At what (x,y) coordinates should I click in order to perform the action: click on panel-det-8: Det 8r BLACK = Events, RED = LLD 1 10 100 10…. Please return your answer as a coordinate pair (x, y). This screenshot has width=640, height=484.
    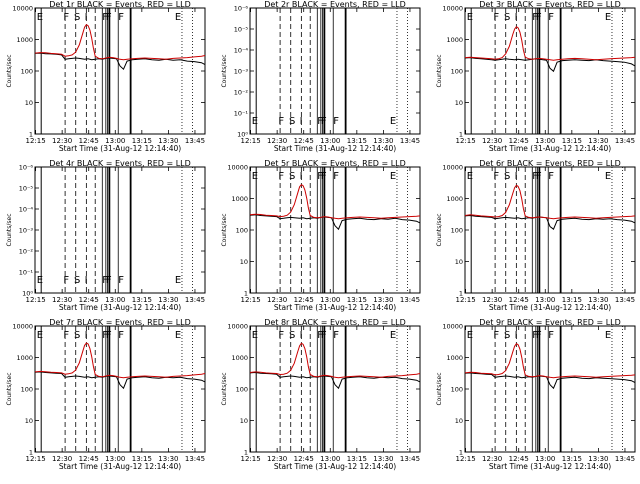
    Looking at the image, I should click on (321, 394).